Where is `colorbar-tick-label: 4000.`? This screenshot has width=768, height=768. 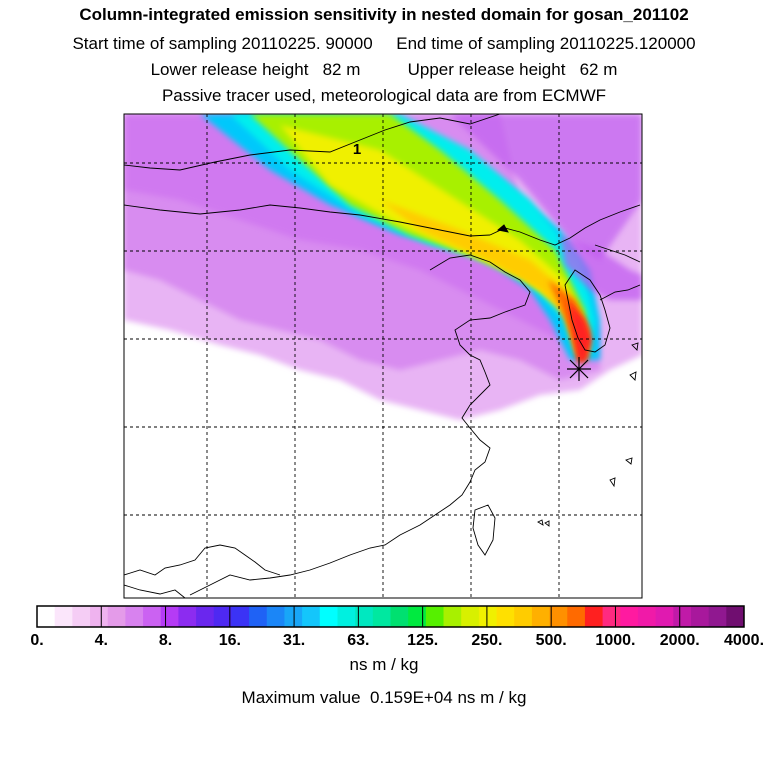 colorbar-tick-label: 4000. is located at coordinates (744, 640).